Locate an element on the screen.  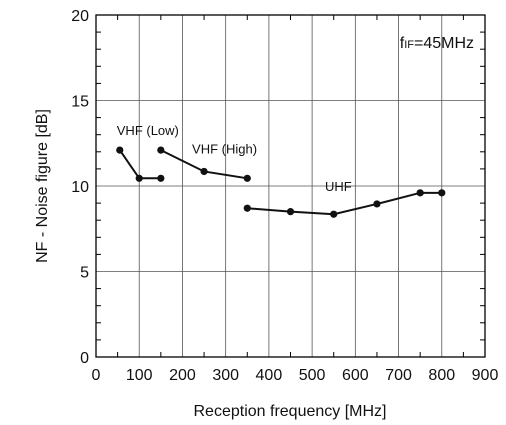
y-axis-title: NF - Noise figure [dB] is located at coordinates (42, 186).